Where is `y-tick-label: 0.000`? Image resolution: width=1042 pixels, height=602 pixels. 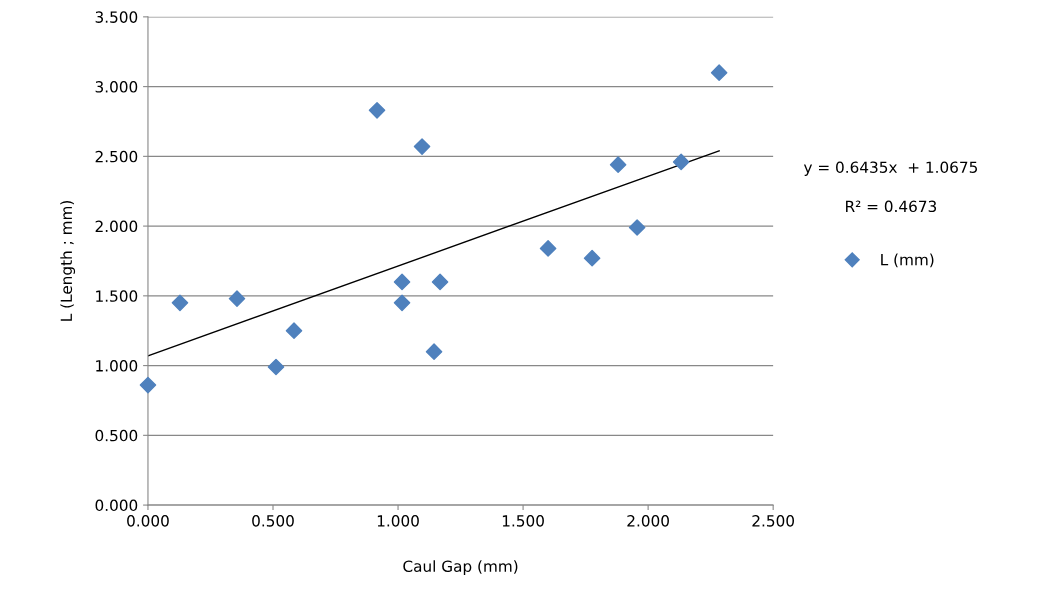 y-tick-label: 0.000 is located at coordinates (116, 505).